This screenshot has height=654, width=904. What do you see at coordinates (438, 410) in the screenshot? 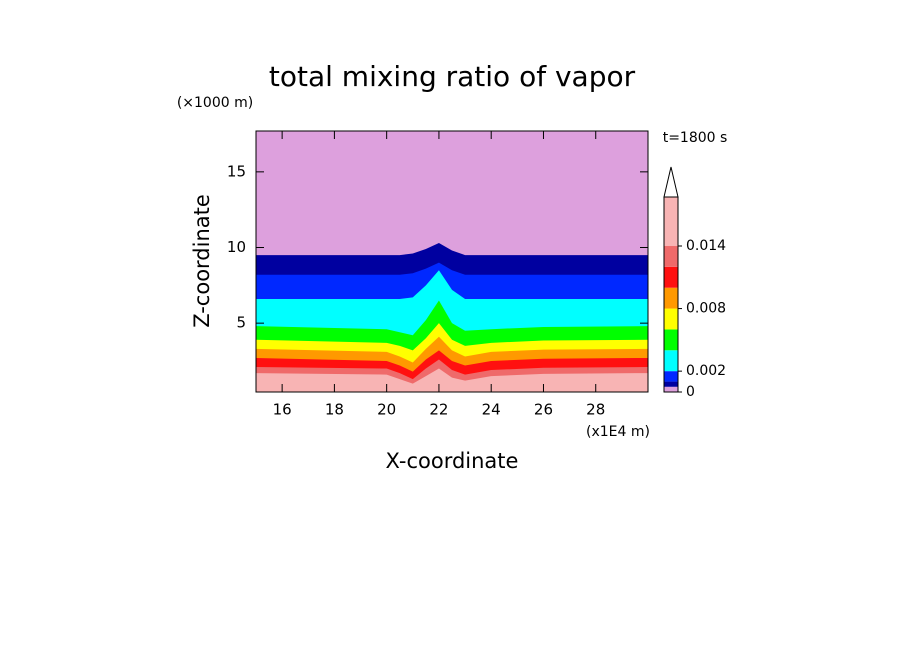
I see `x-tick-label: 22` at bounding box center [438, 410].